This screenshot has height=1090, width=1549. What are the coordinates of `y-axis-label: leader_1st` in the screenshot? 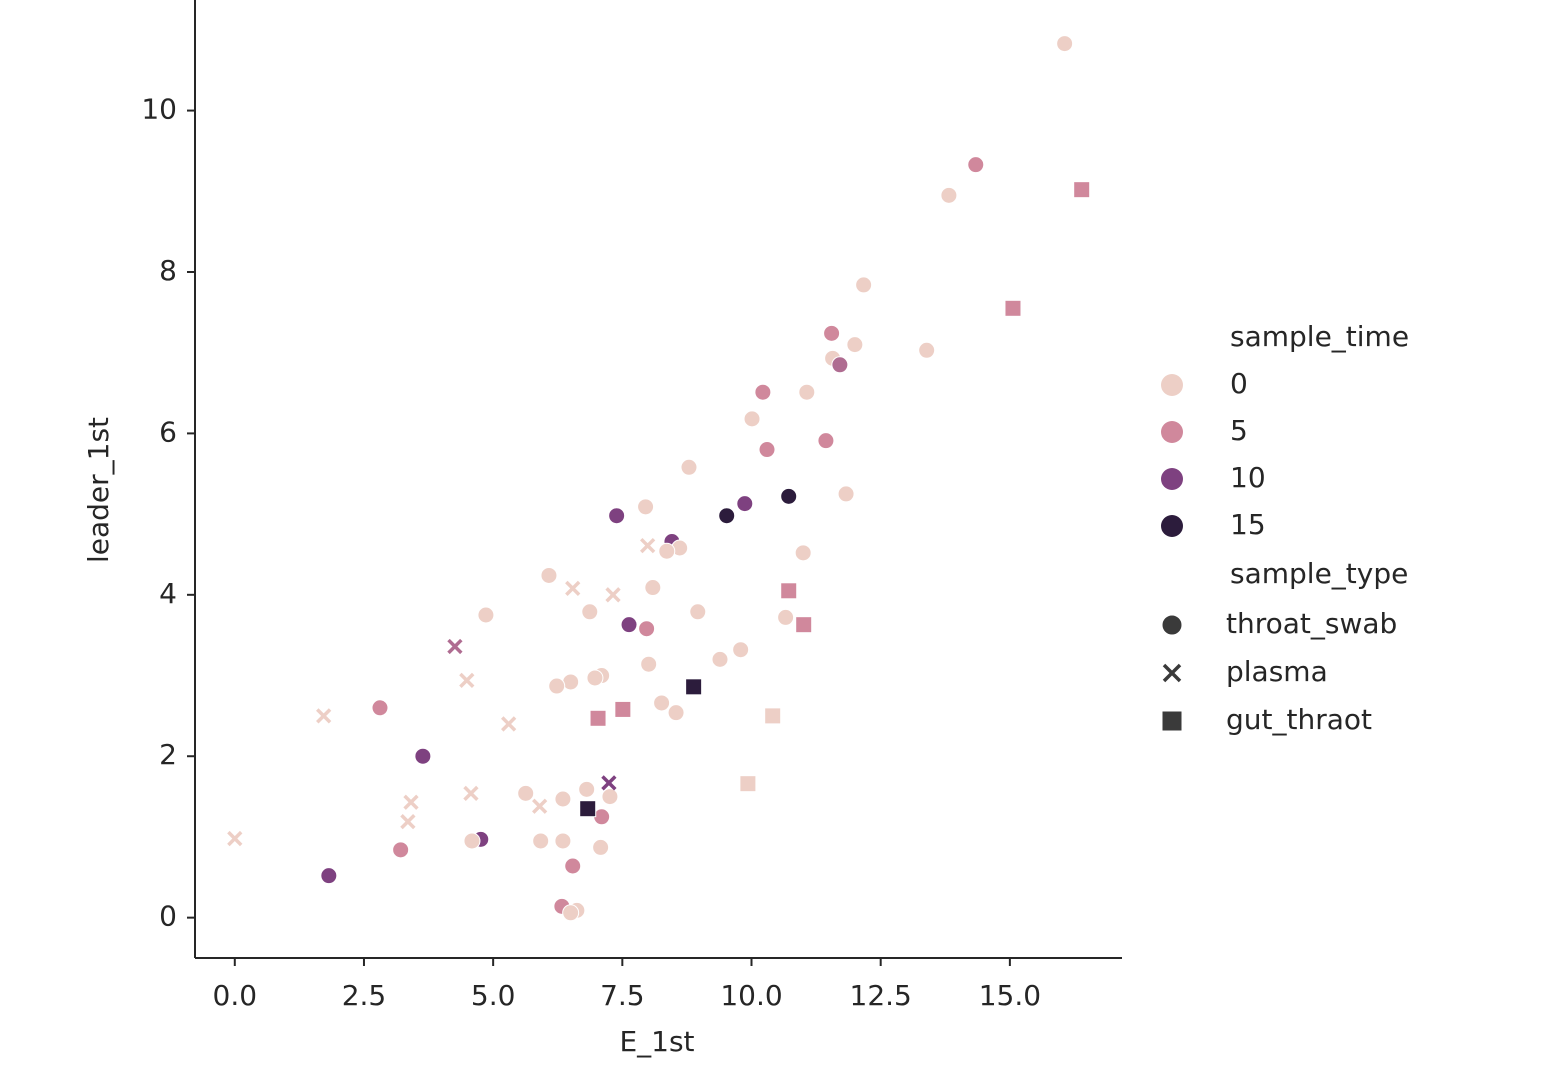 It's located at (98, 490).